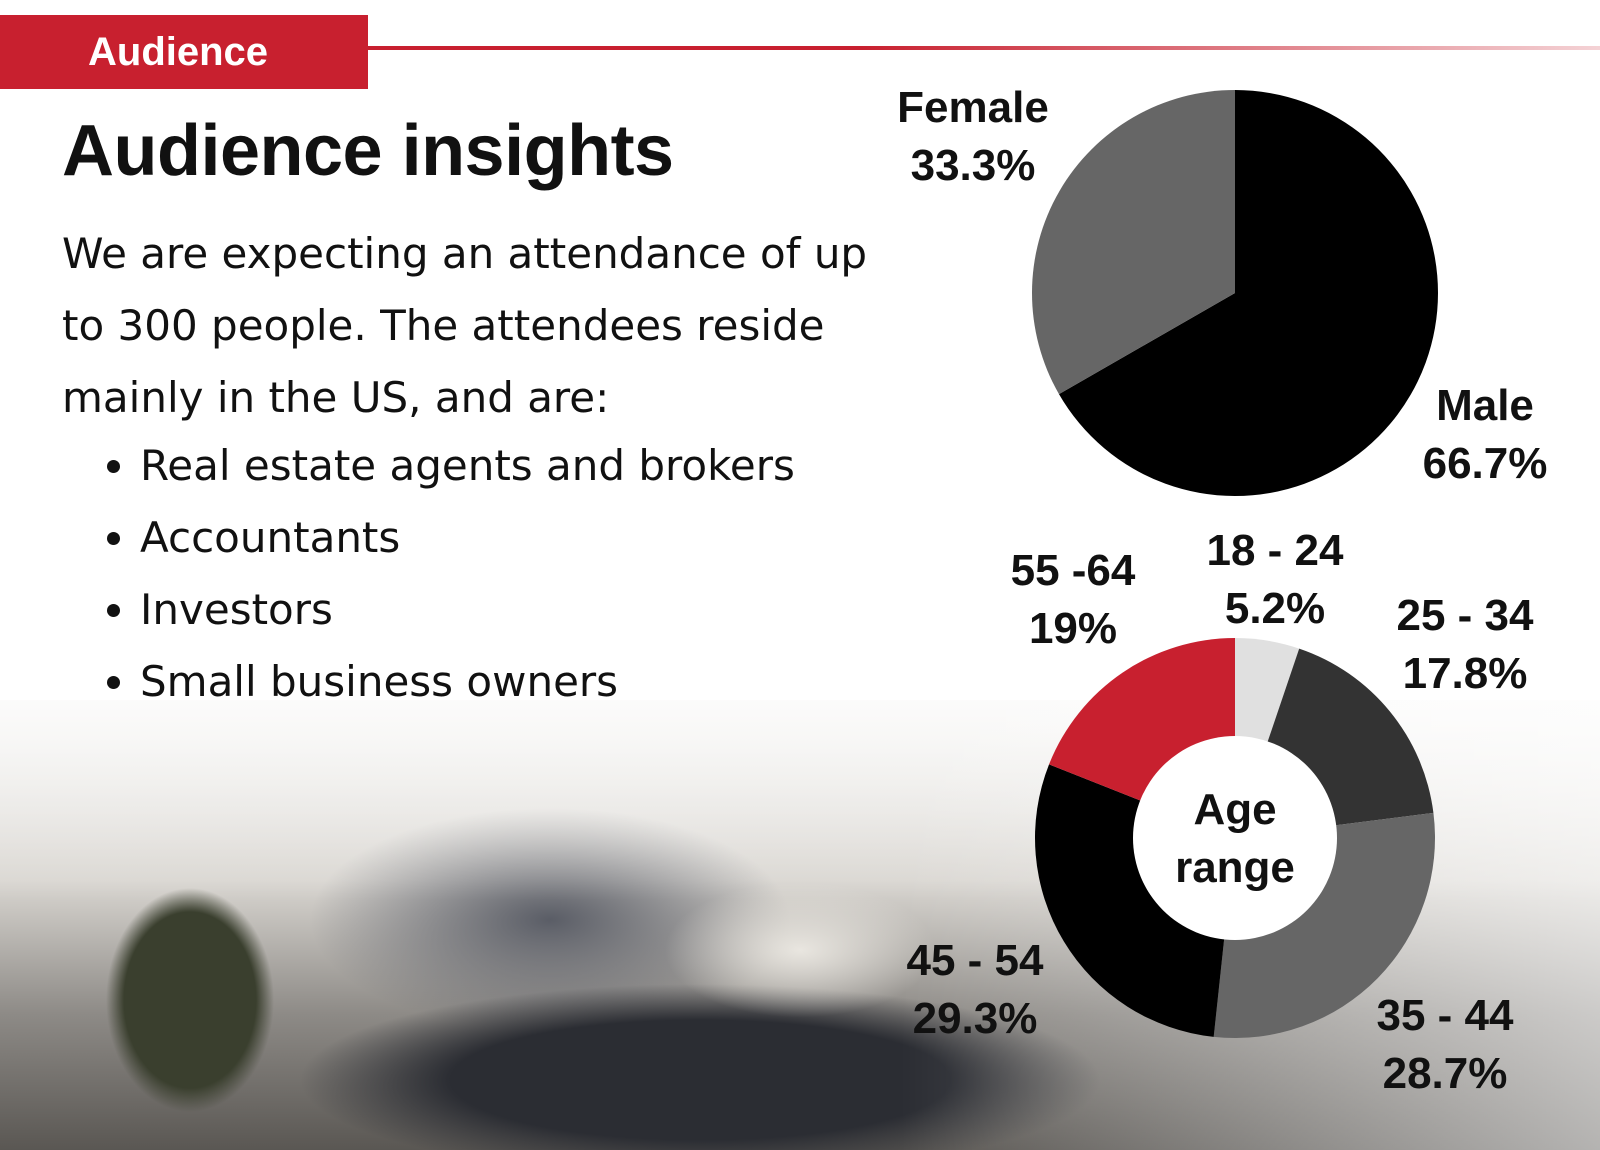  Describe the element at coordinates (1073, 599) in the screenshot. I see `donut-label-4: 55 -64 19%` at that location.